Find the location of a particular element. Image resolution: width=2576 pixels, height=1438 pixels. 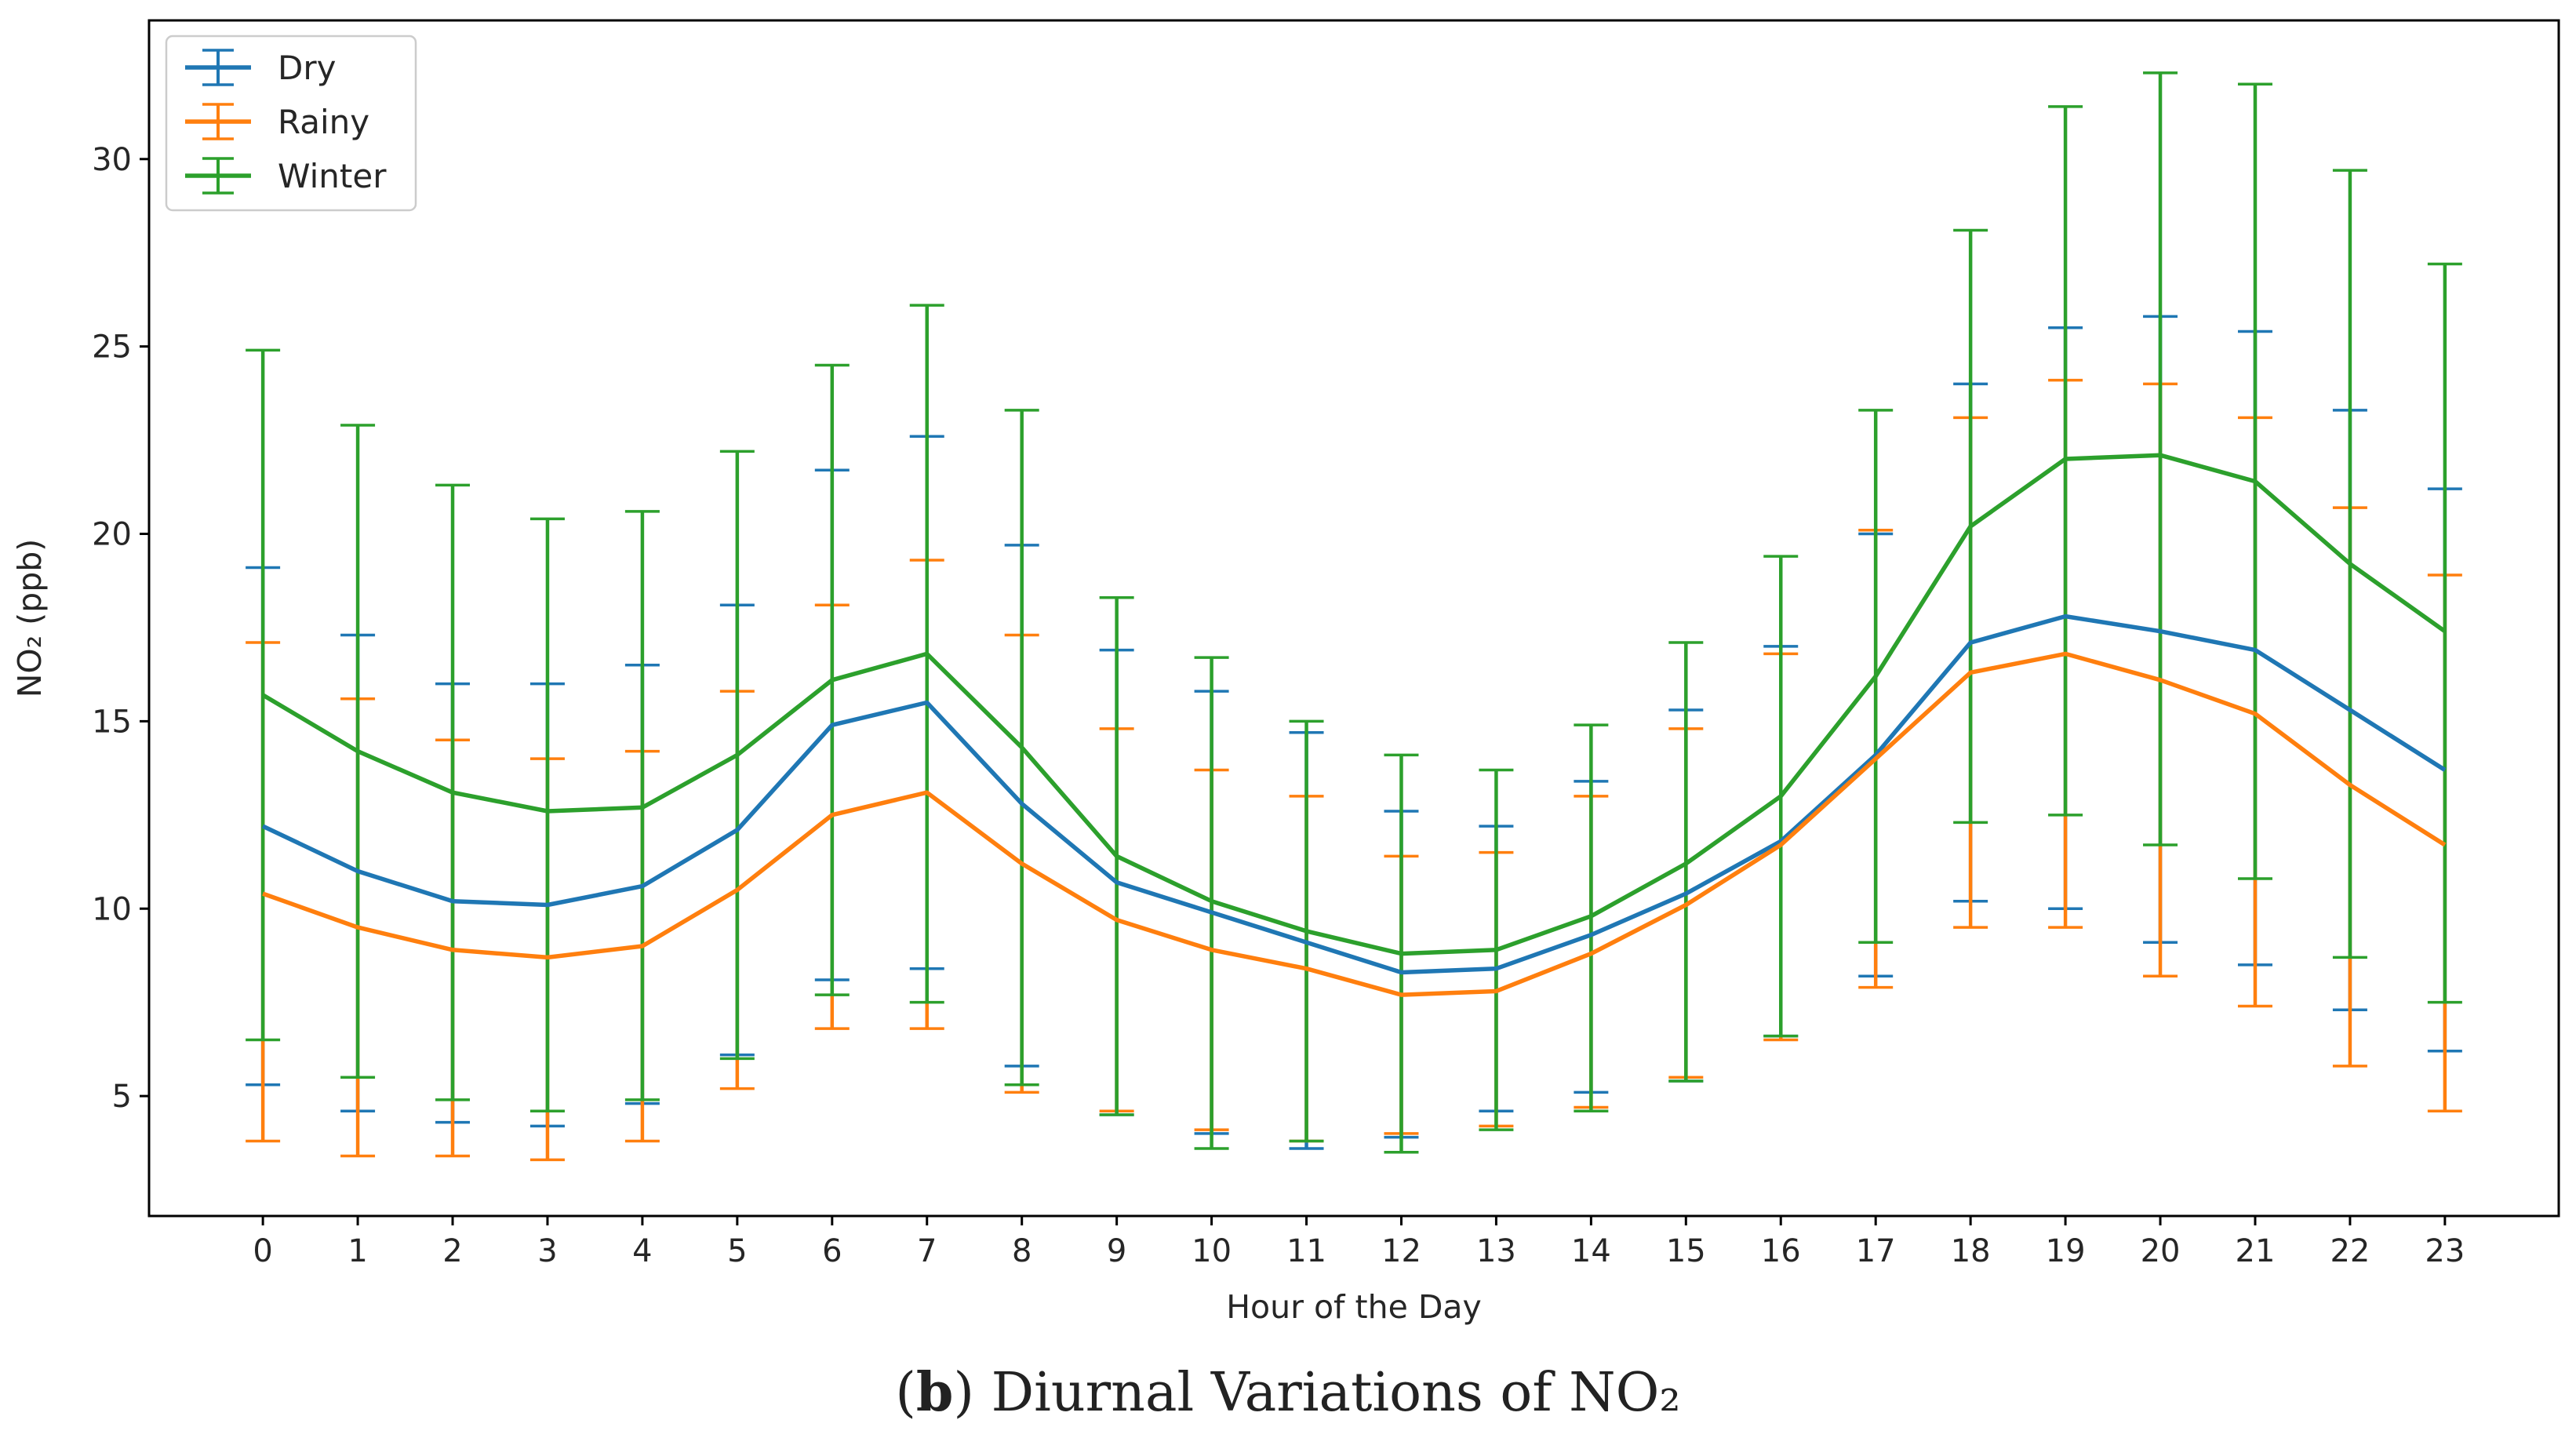

x-tick-label-23: 23 is located at coordinates (2445, 1251).